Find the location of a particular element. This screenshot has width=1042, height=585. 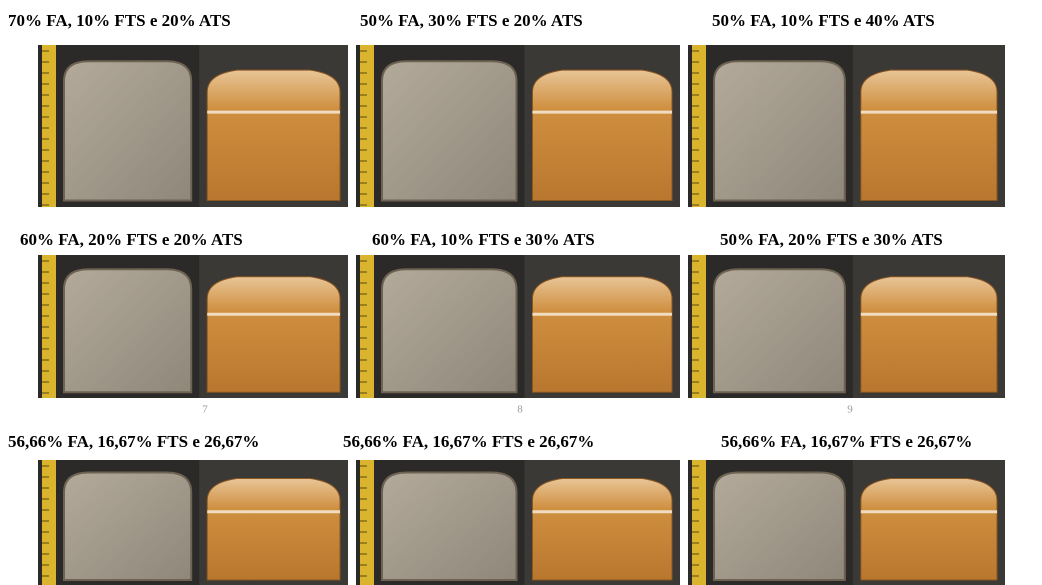

caption: 70% FA, 10% FTS e 20% ATS is located at coordinates (119, 20).